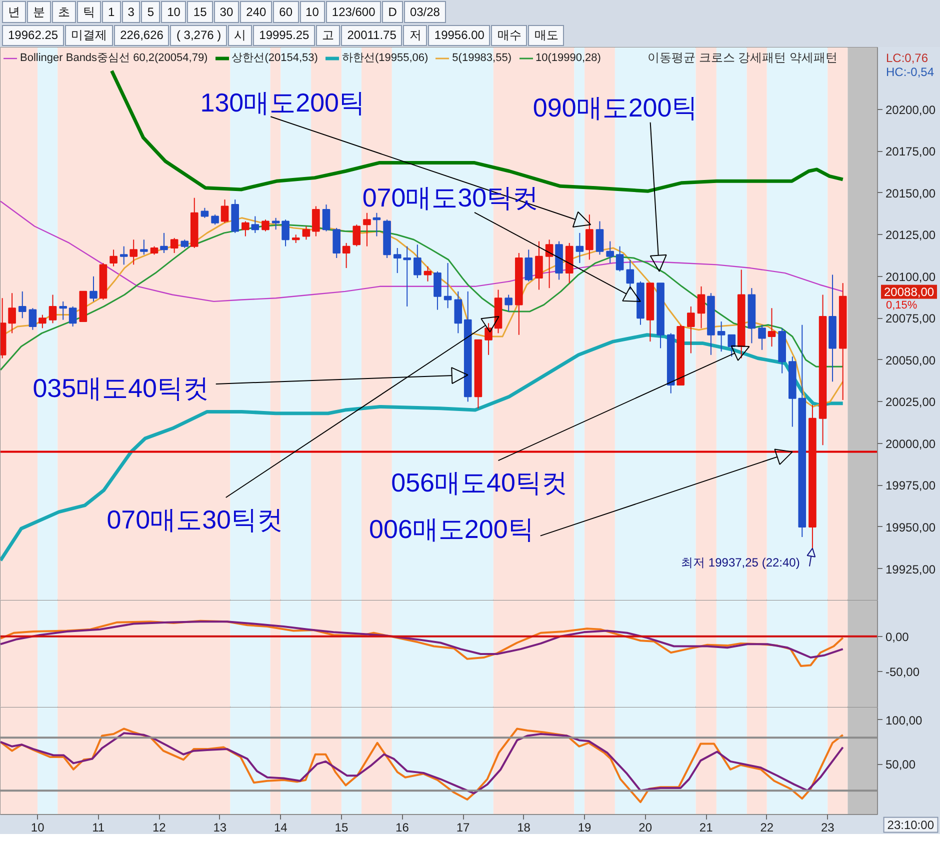 The image size is (940, 843). What do you see at coordinates (403, 827) in the screenshot?
I see `x-tick-label: 16` at bounding box center [403, 827].